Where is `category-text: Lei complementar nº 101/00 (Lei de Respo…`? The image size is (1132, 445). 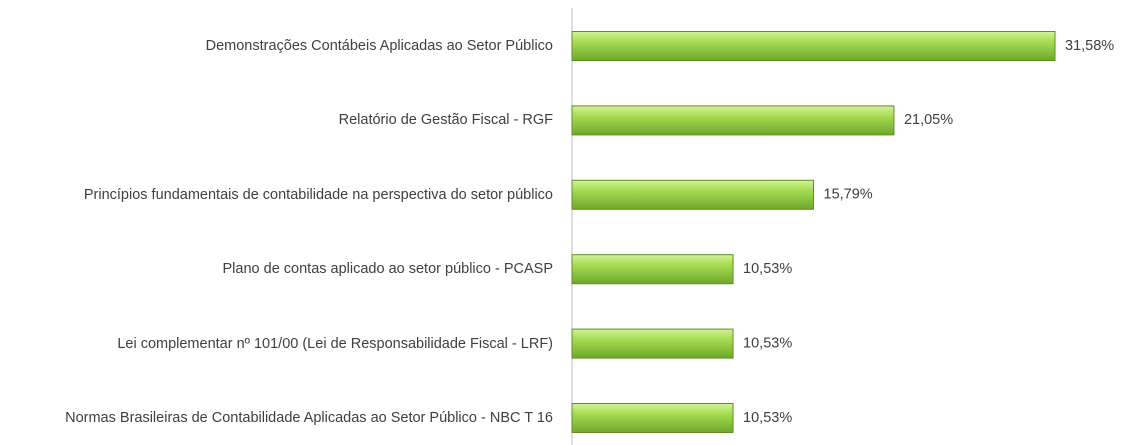
category-text: Lei complementar nº 101/00 (Lei de Respo… is located at coordinates (335, 343).